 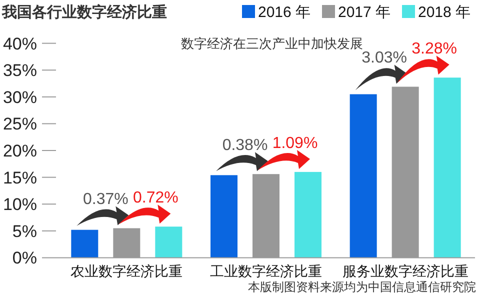 I want to click on text: 本版制图资料来源均为中国信息通信研究院, so click(x=362, y=287).